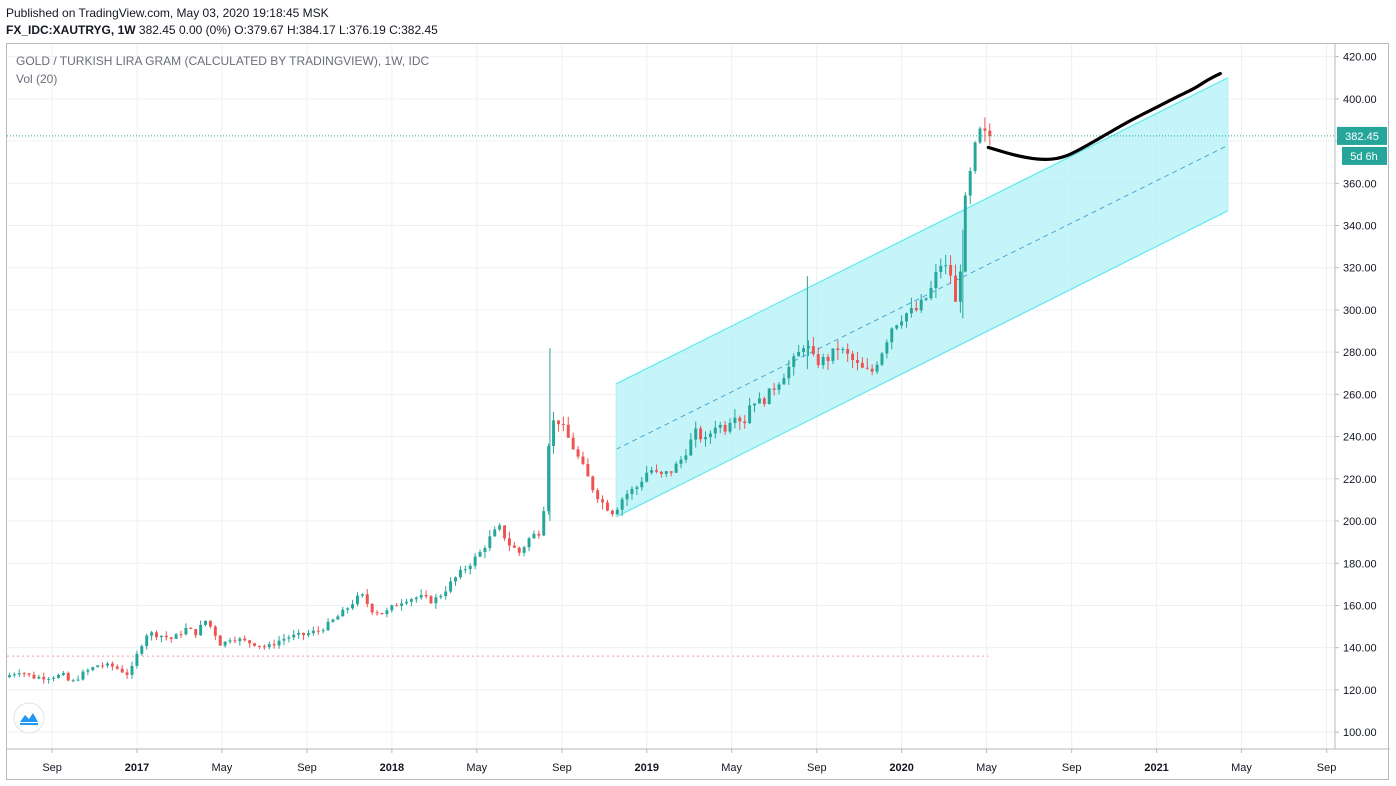 Image resolution: width=1396 pixels, height=786 pixels. I want to click on x-tick-label: 2017, so click(137, 768).